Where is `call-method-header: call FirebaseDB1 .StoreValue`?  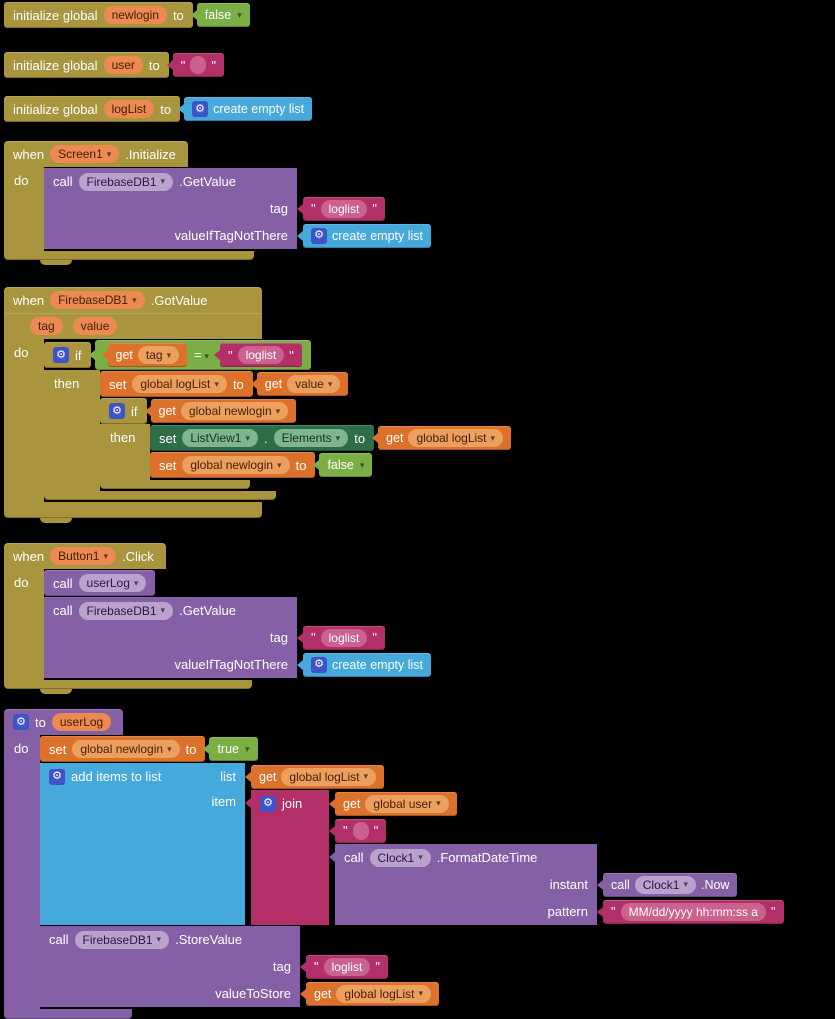
call-method-header: call FirebaseDB1 .StoreValue is located at coordinates (170, 939).